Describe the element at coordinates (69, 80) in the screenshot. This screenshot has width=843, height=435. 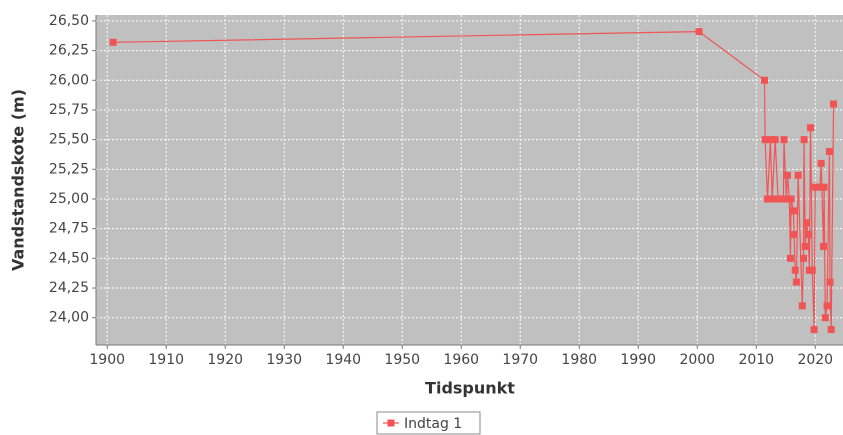
I see `y-tick-label: 26,00` at that location.